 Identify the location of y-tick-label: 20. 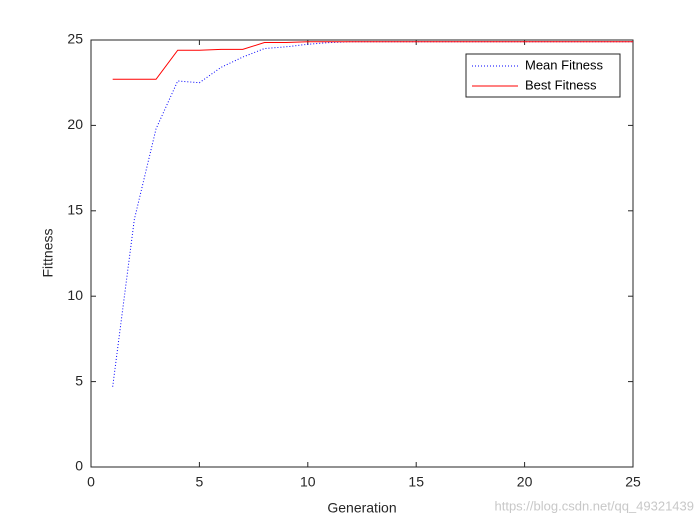
(75, 124).